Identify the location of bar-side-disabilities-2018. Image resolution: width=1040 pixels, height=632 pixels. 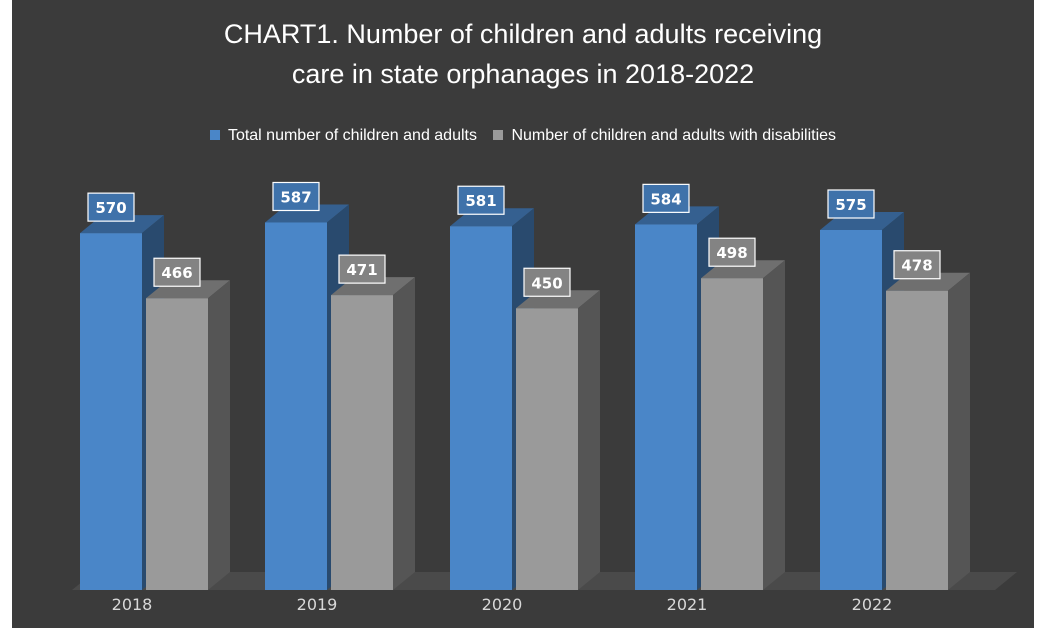
(219, 435).